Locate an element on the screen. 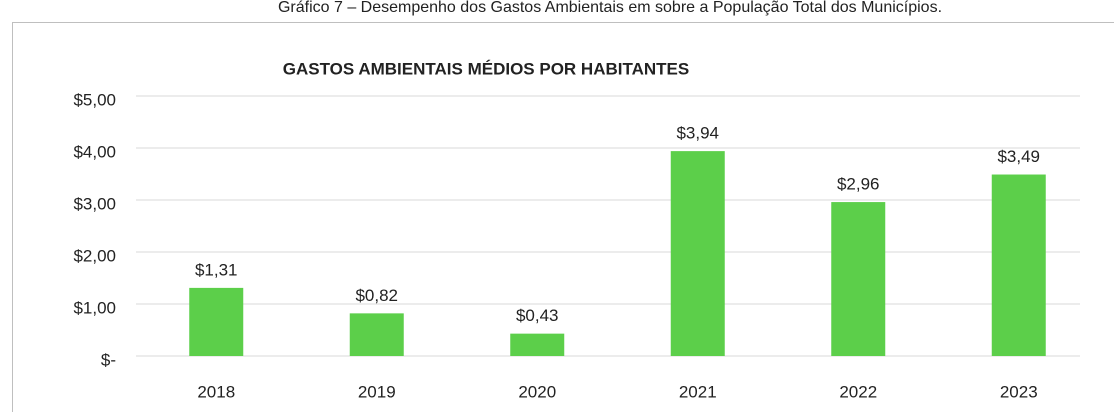  y-tick-label: $3,00 is located at coordinates (94, 203).